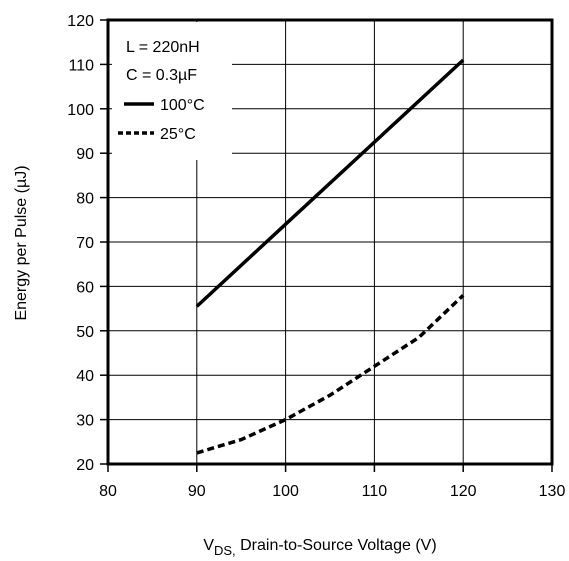 Image resolution: width=569 pixels, height=561 pixels. Describe the element at coordinates (85, 332) in the screenshot. I see `y-tick-label-50: 50` at that location.